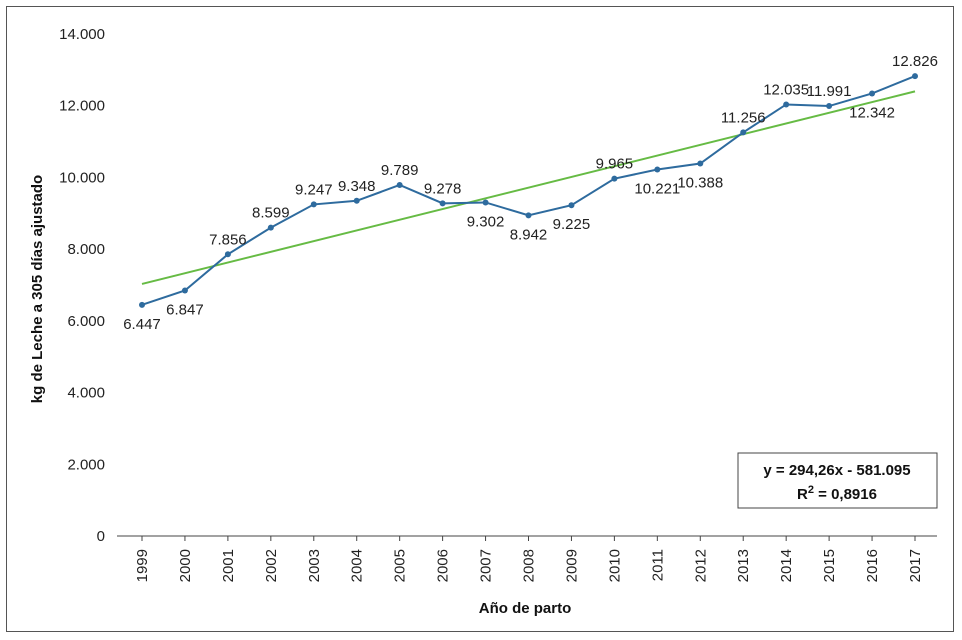  What do you see at coordinates (101, 536) in the screenshot?
I see `y-tick-label: 0` at bounding box center [101, 536].